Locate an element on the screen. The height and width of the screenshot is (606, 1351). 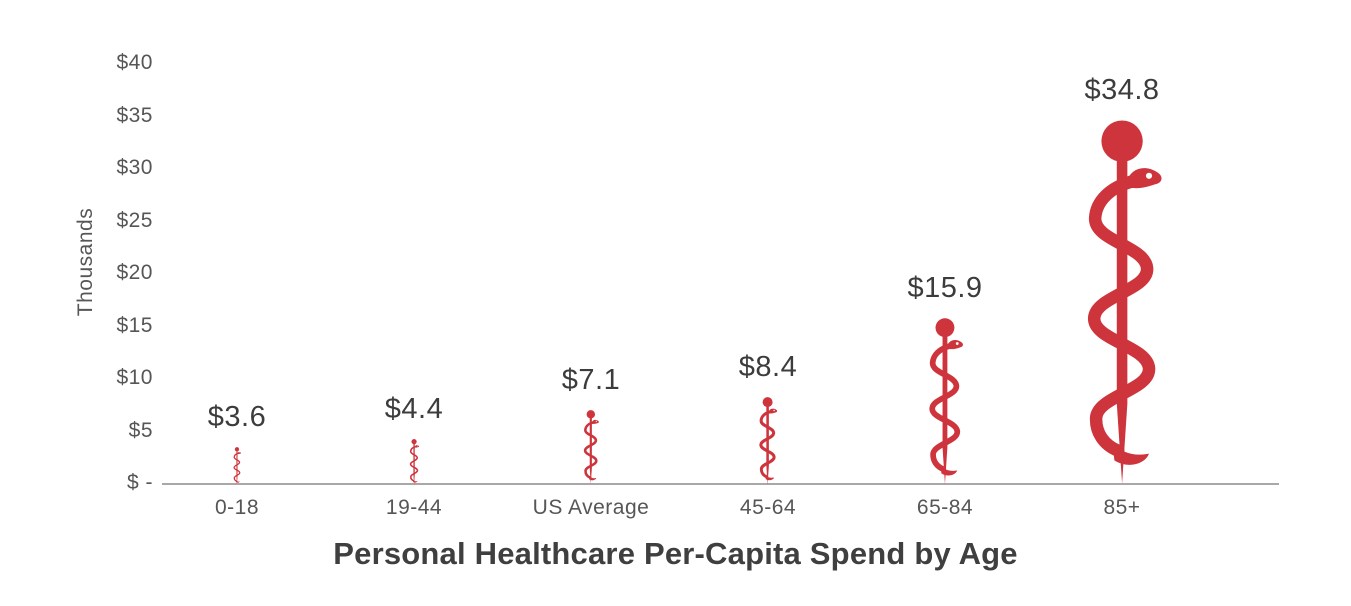
y-tick-label: $40 is located at coordinates (134, 62).